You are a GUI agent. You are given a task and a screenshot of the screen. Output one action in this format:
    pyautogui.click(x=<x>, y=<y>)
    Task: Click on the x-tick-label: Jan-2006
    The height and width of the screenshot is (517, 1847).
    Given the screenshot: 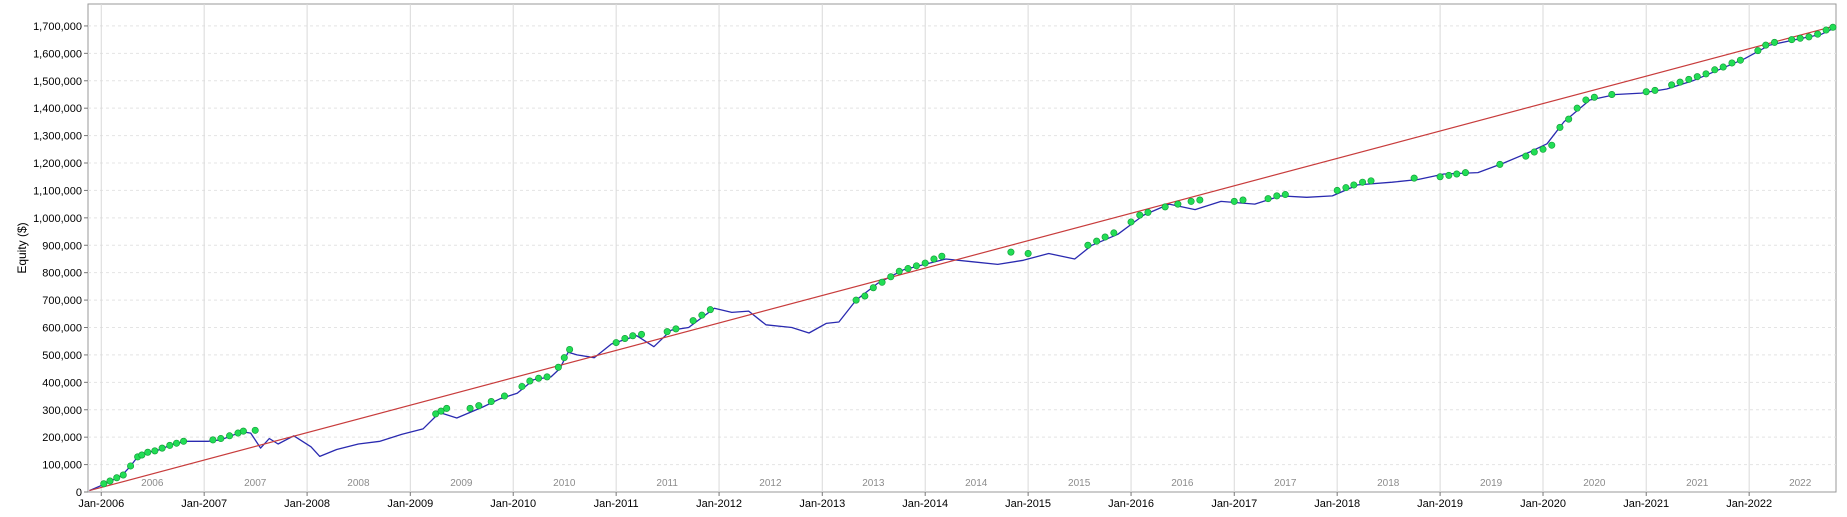 What is the action you would take?
    pyautogui.click(x=101, y=504)
    